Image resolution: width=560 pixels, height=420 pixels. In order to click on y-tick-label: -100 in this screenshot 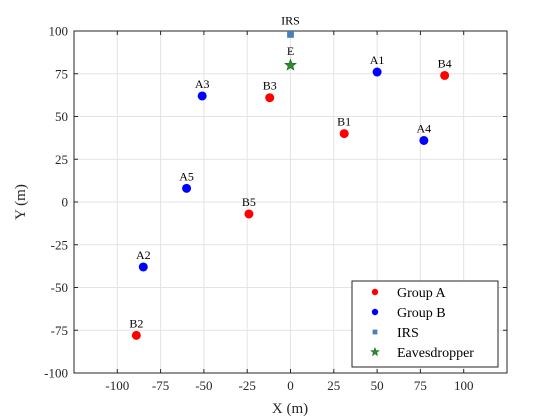, I will do `click(56, 373)`.